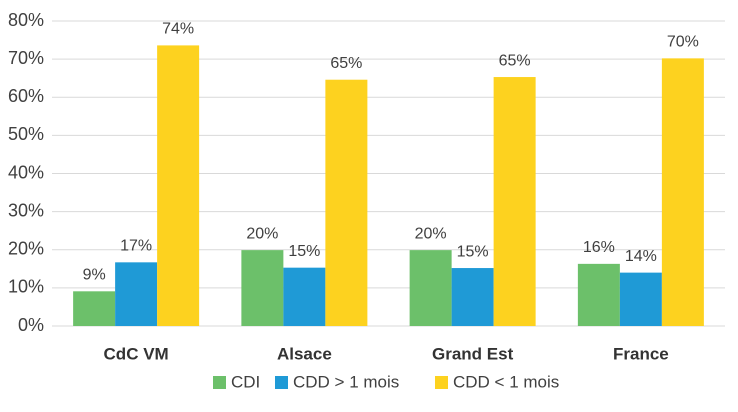 This screenshot has height=412, width=738. I want to click on legend-label: CDD < 1 mois, so click(506, 381).